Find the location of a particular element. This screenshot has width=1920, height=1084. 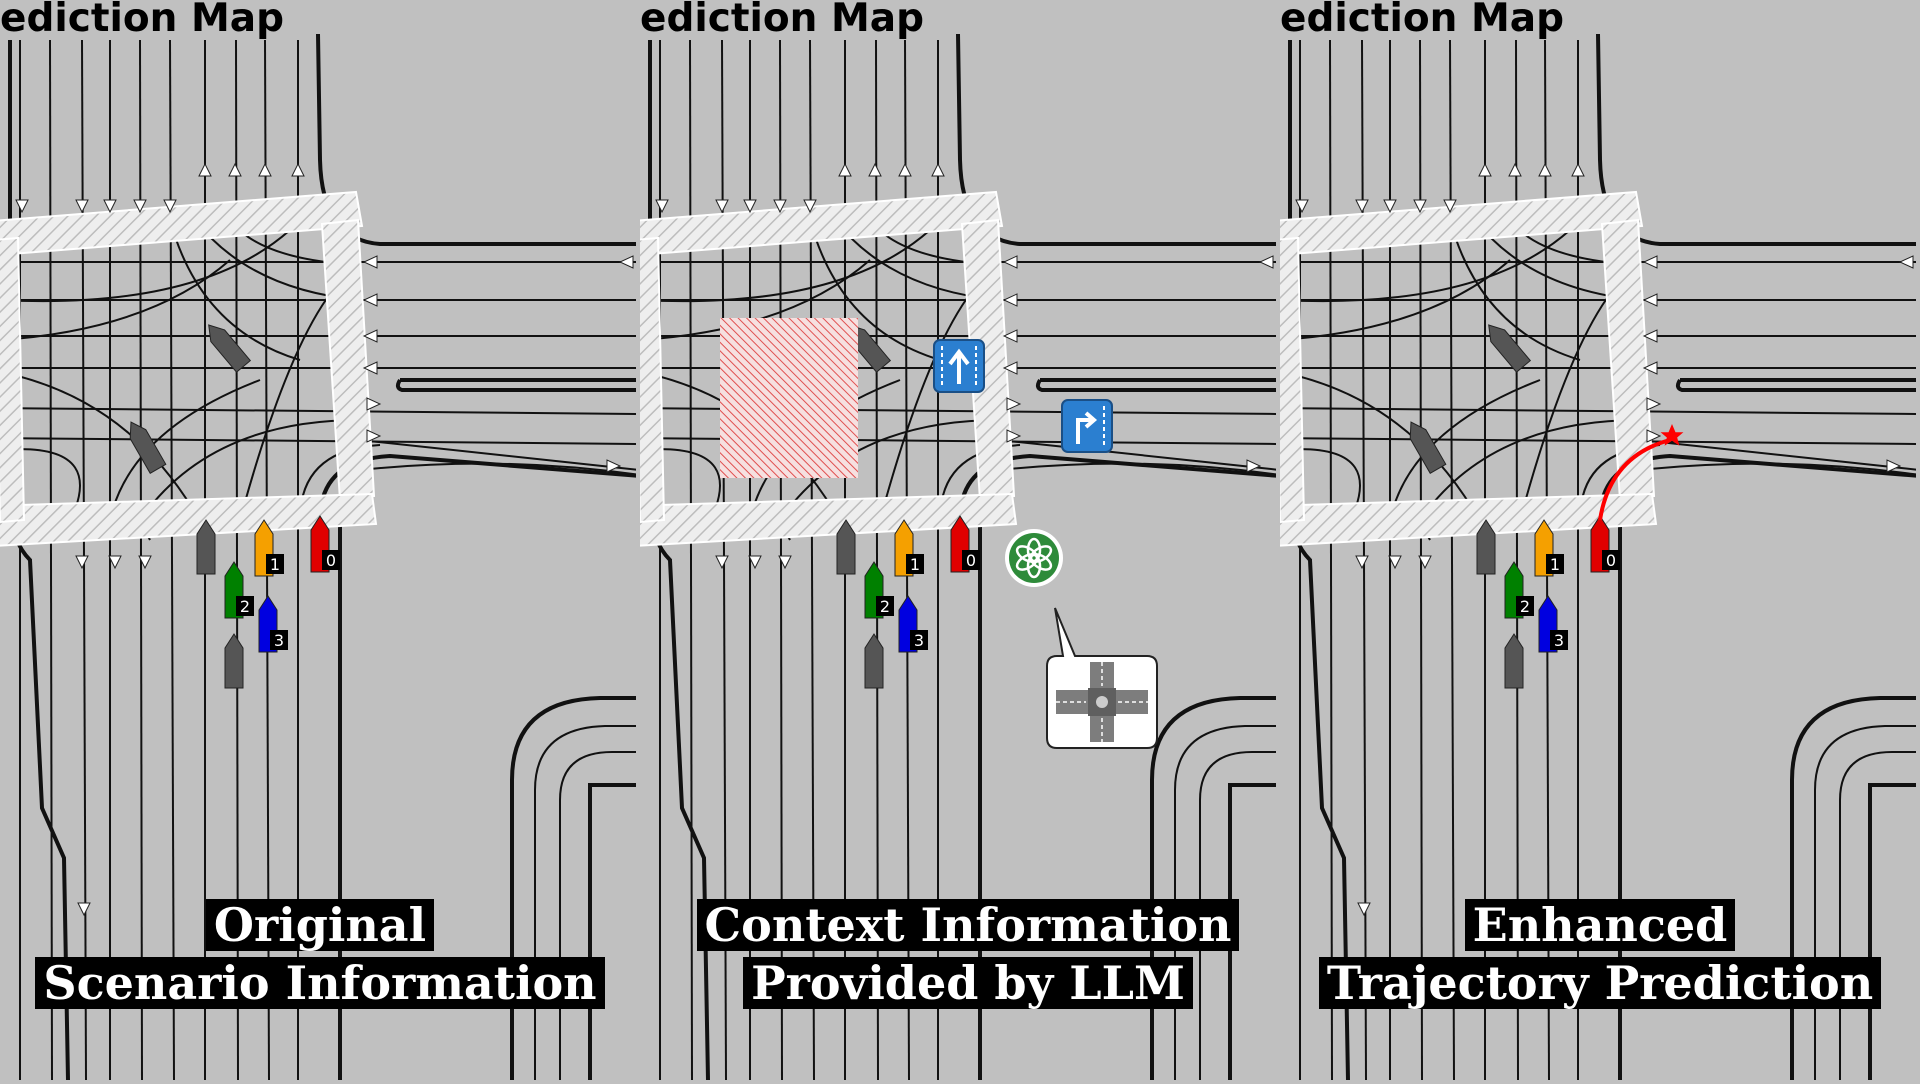

crosswalk-left is located at coordinates (13, 380).